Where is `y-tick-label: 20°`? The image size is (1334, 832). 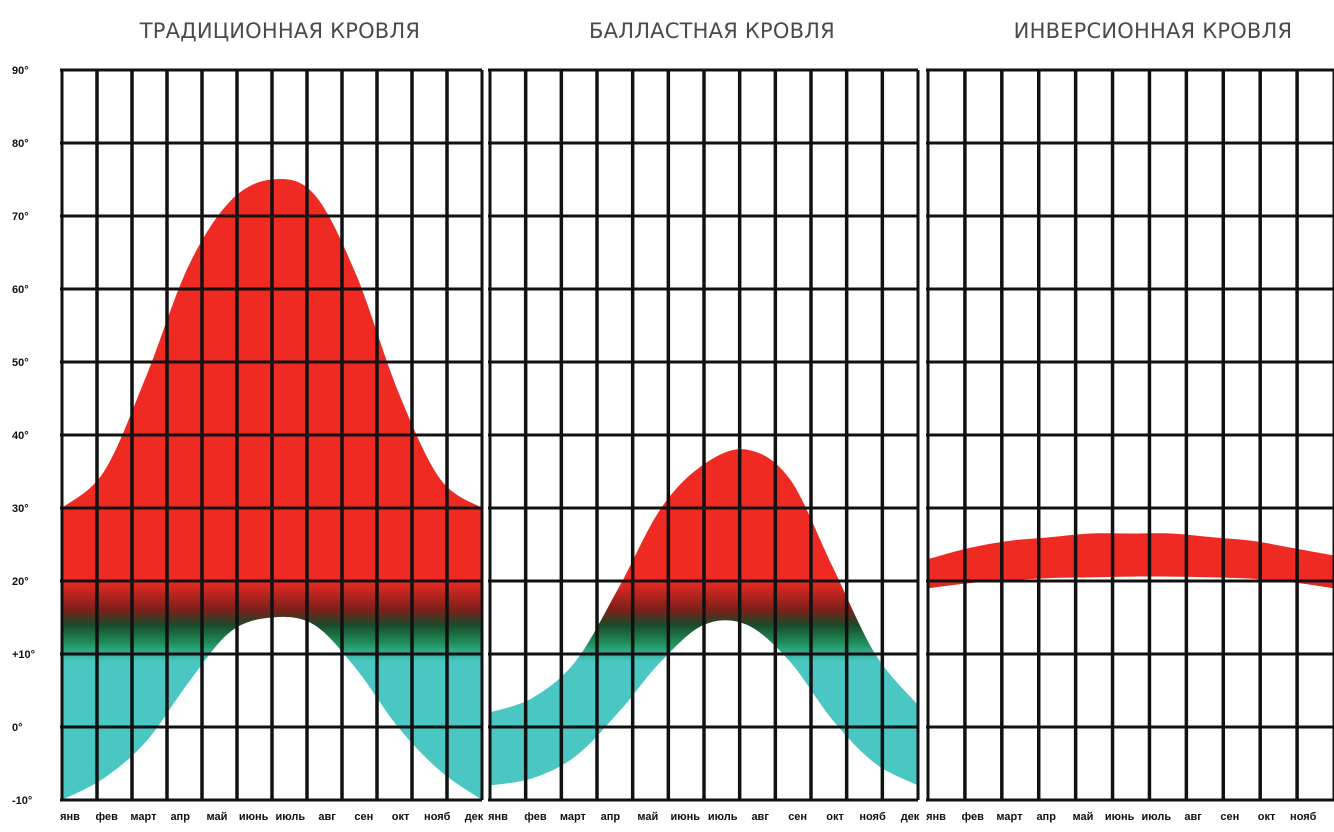
y-tick-label: 20° is located at coordinates (20, 582).